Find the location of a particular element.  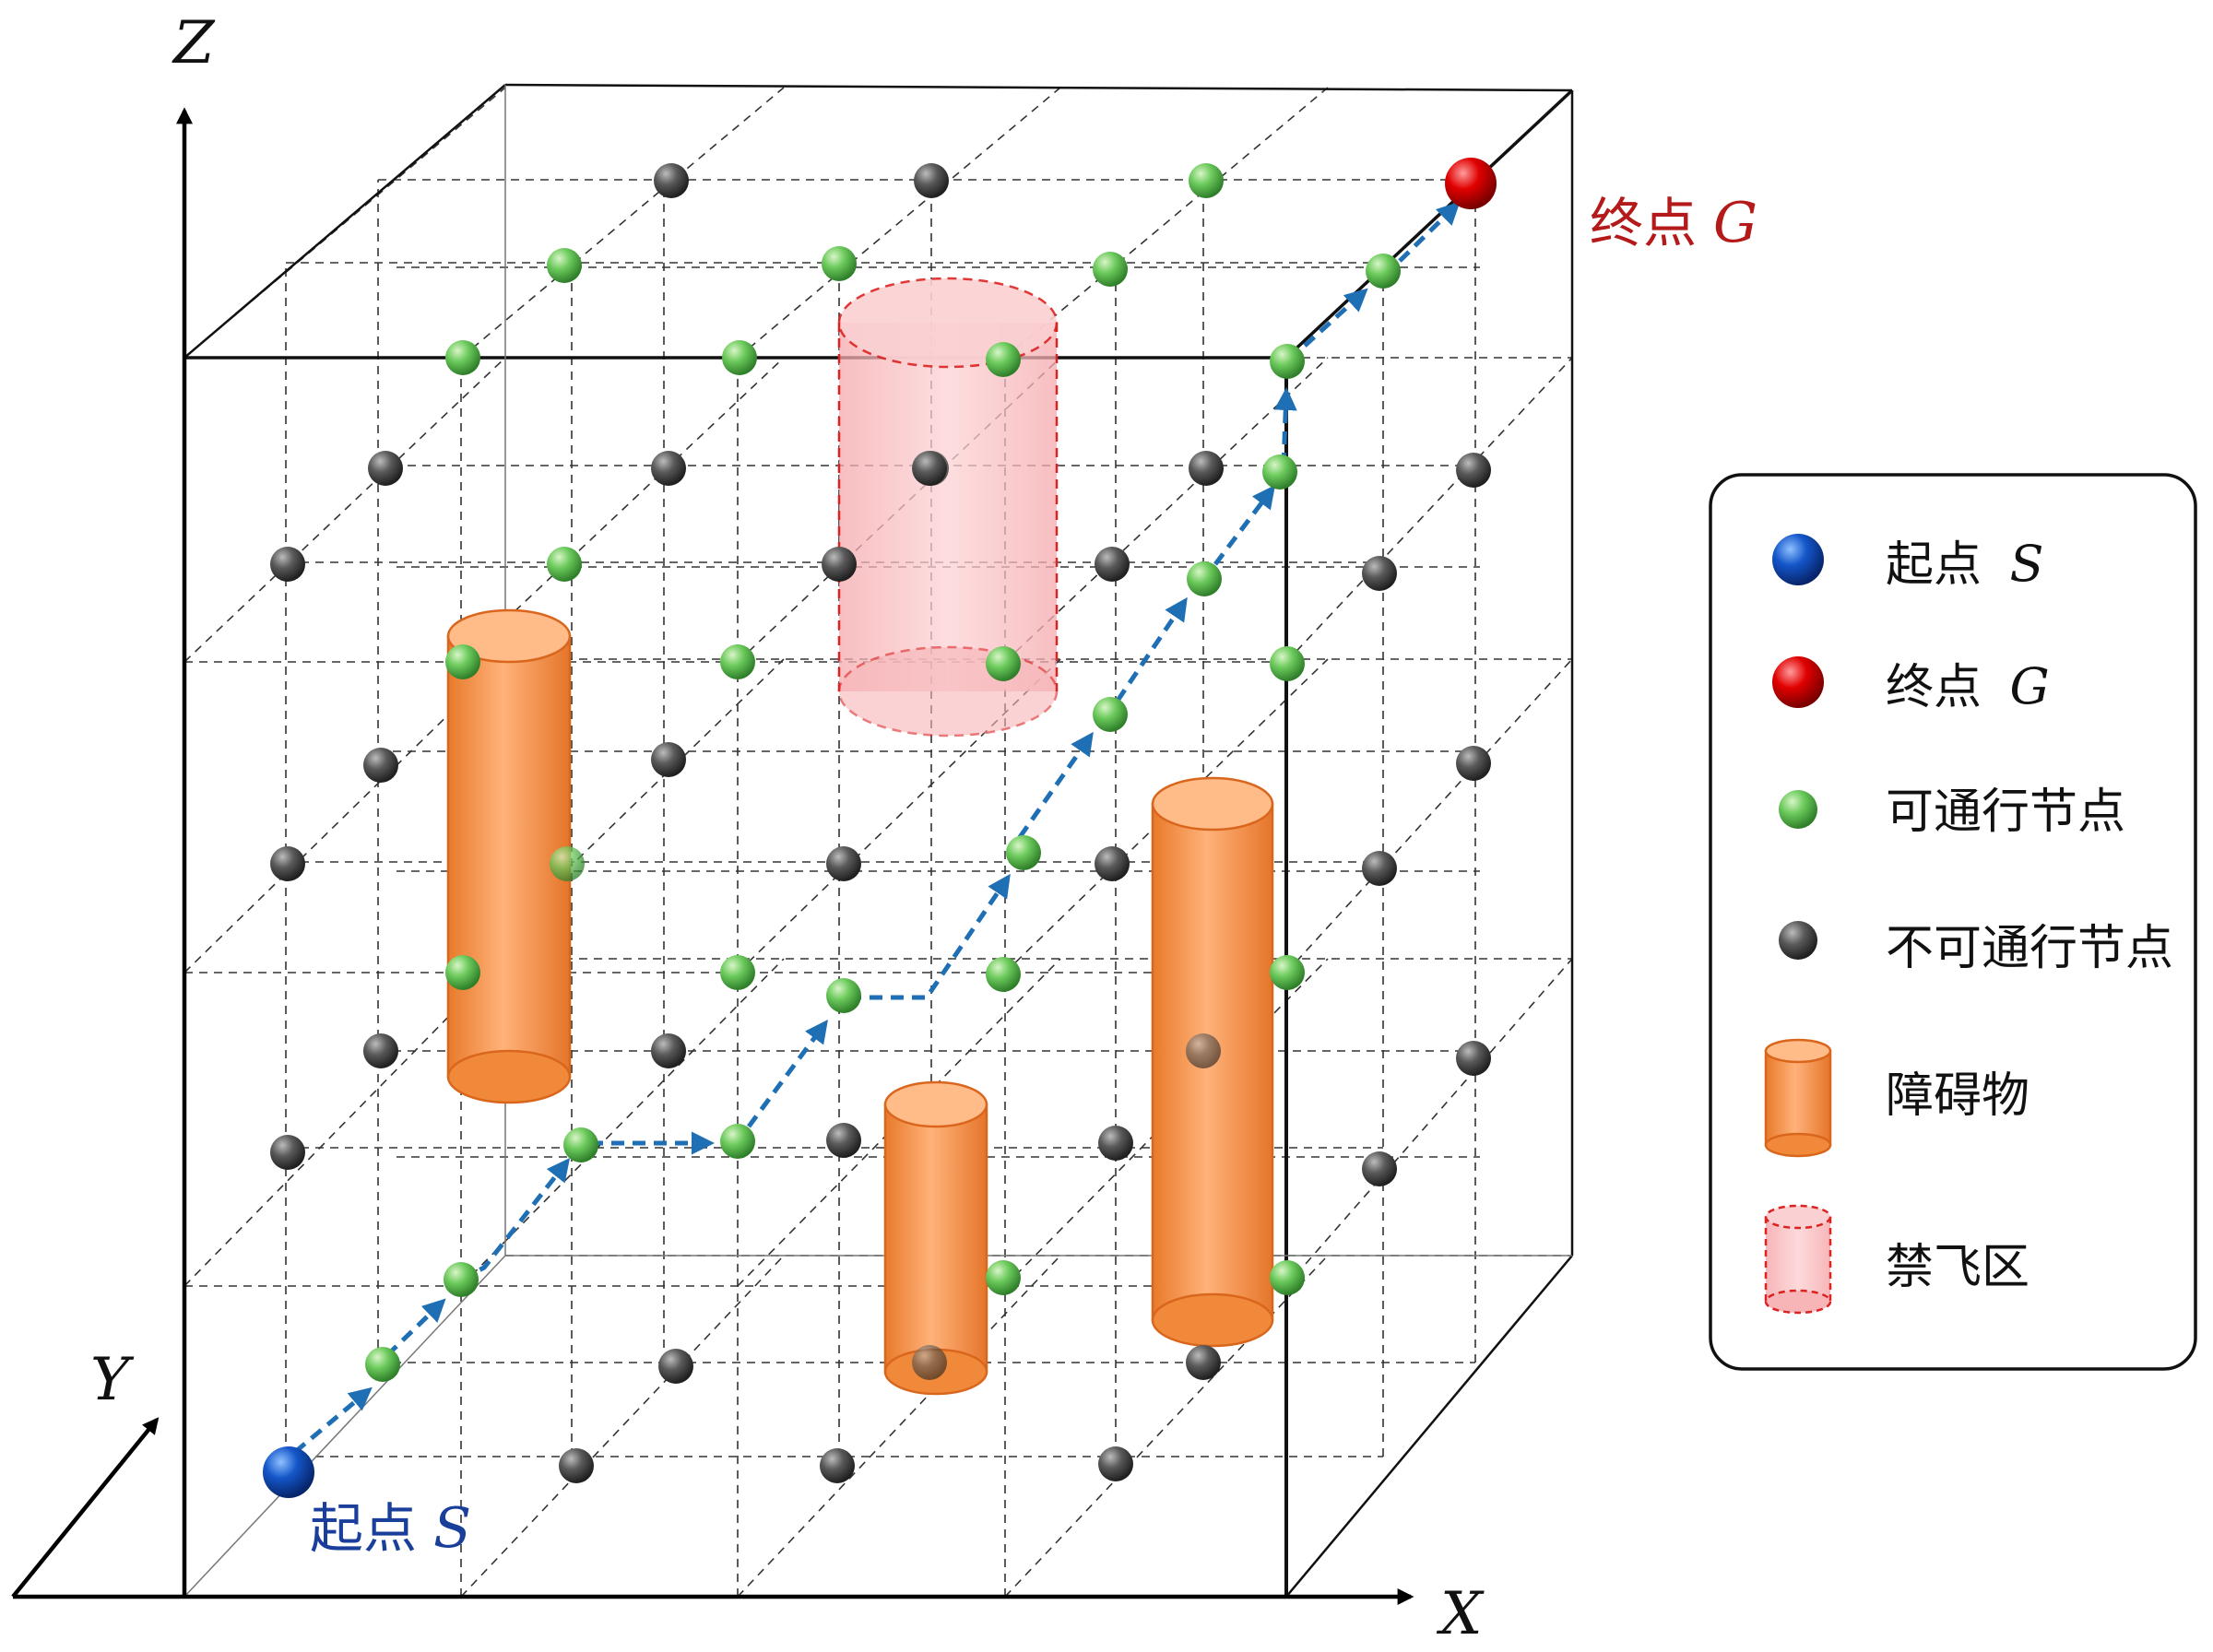

legend-impassable-swatch is located at coordinates (1798, 940).